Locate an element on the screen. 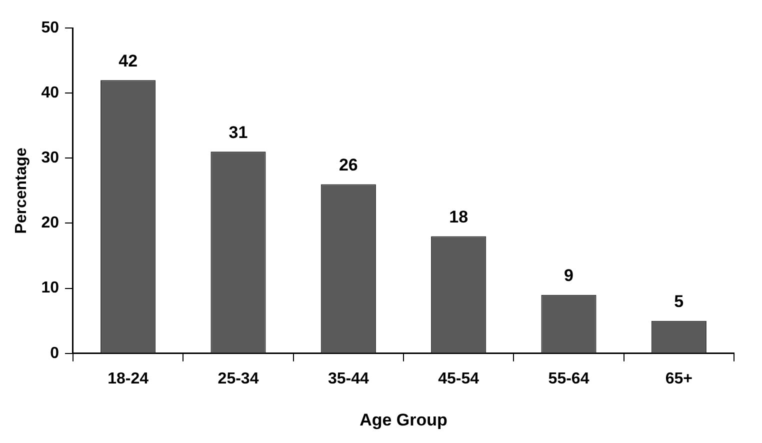 Image resolution: width=762 pixels, height=443 pixels. data-label: 5 is located at coordinates (679, 302).